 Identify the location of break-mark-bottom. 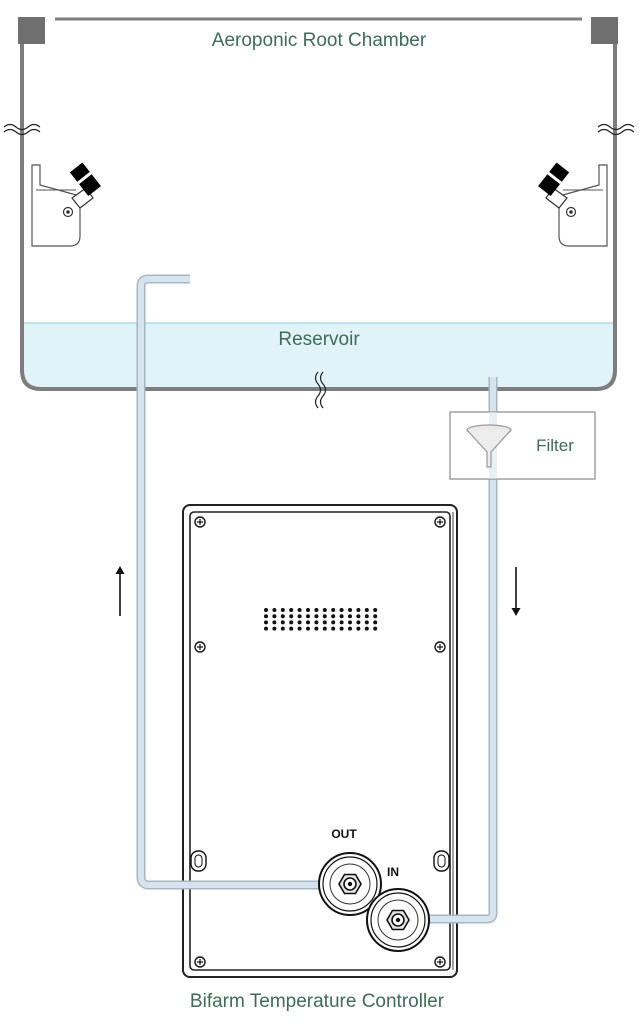
(320, 390).